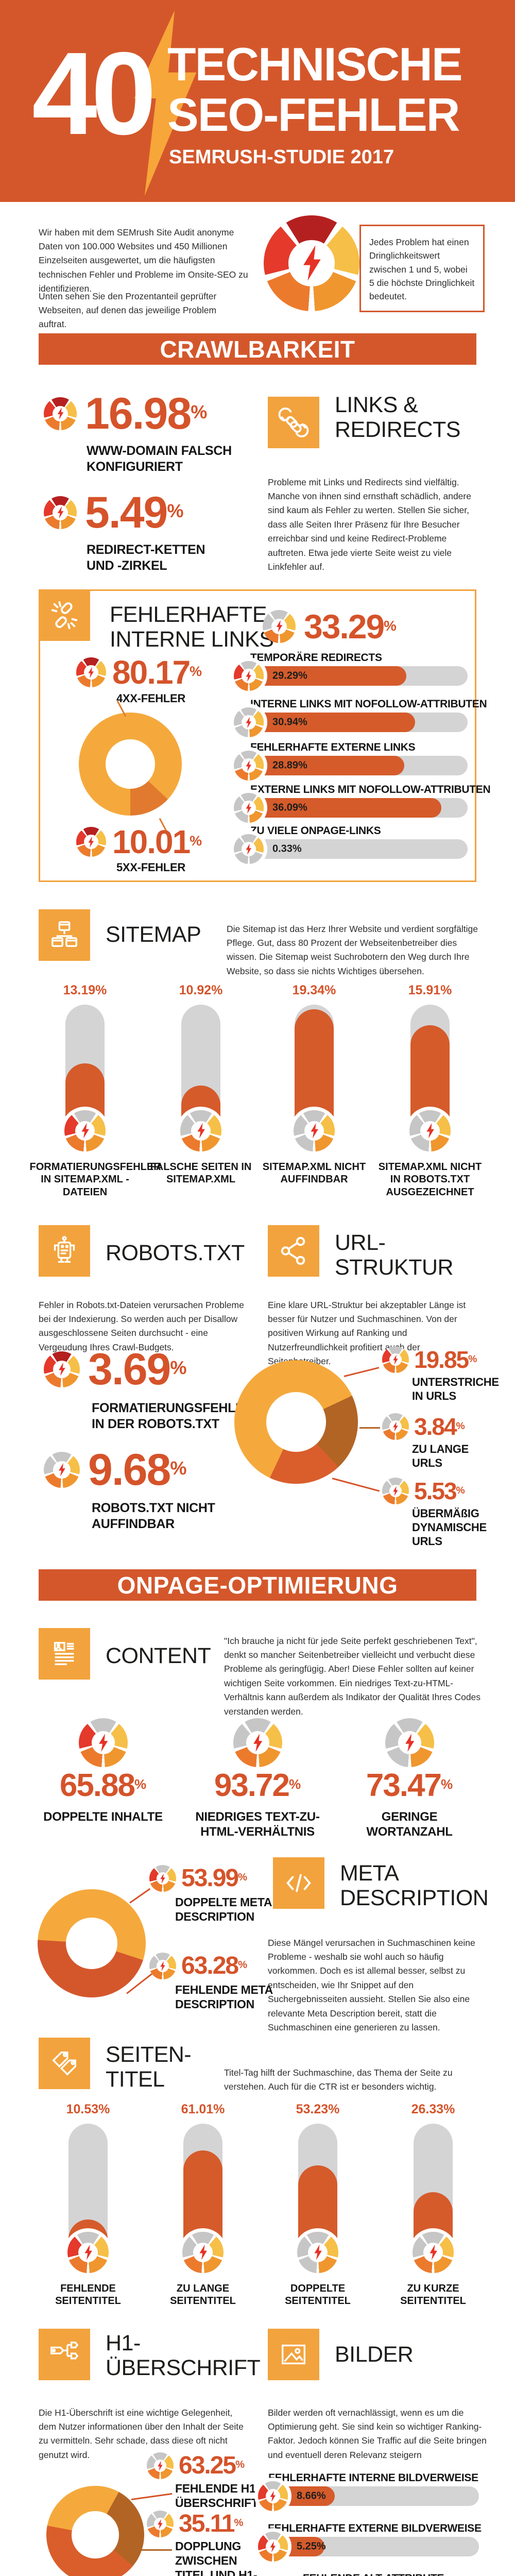 The height and width of the screenshot is (2576, 515). What do you see at coordinates (201, 990) in the screenshot?
I see `bar-value: 10.92%` at bounding box center [201, 990].